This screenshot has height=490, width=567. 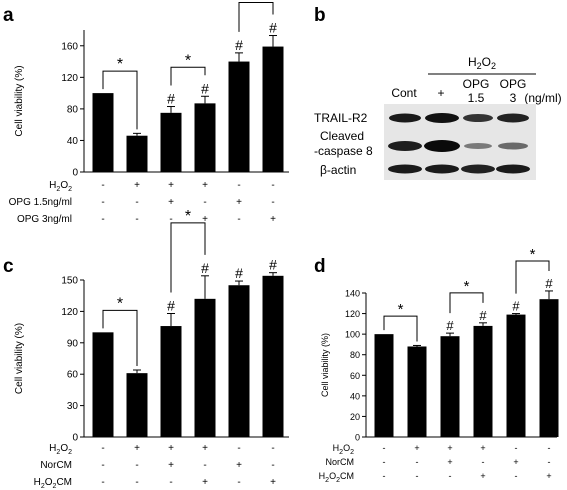 What do you see at coordinates (343, 151) in the screenshot?
I see `row-label-caspase8: -caspase 8` at bounding box center [343, 151].